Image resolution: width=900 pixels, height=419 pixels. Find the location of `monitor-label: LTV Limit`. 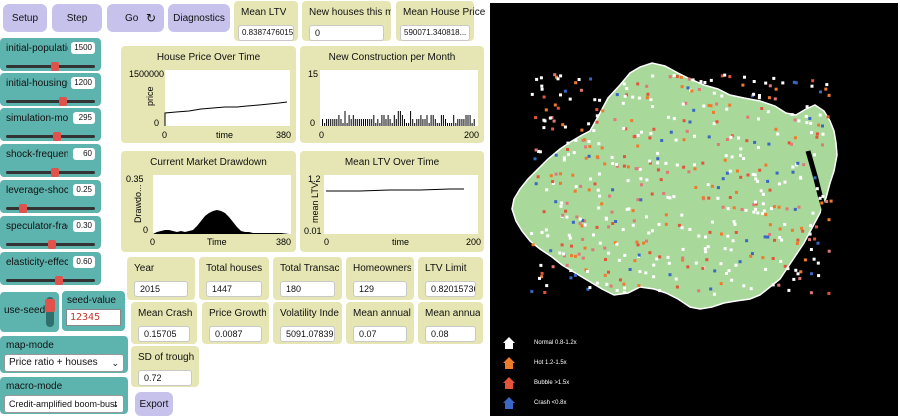

monitor-label: LTV Limit is located at coordinates (446, 268).